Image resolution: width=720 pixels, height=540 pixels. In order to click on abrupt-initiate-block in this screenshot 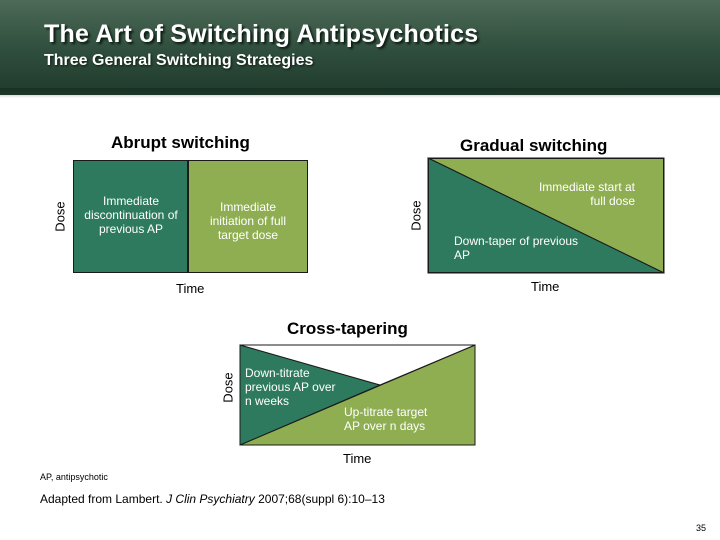, I will do `click(248, 216)`.